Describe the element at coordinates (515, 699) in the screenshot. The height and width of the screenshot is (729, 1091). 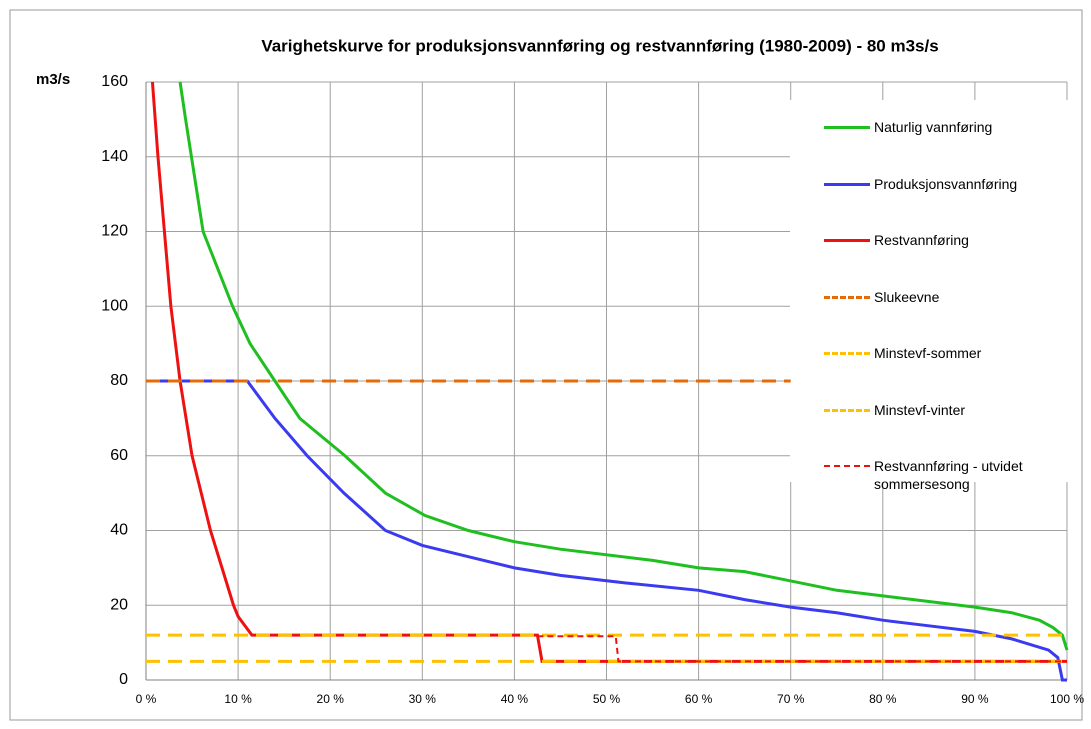
I see `x-tick-label: 40 %` at that location.